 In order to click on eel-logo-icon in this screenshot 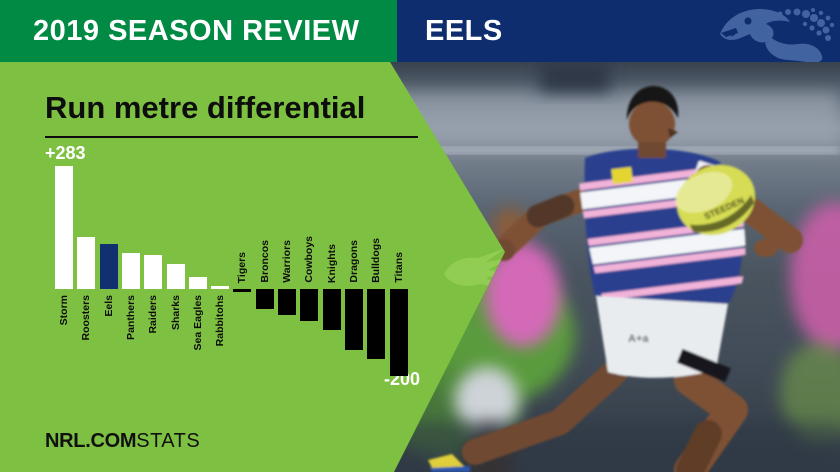, I will do `click(777, 35)`.